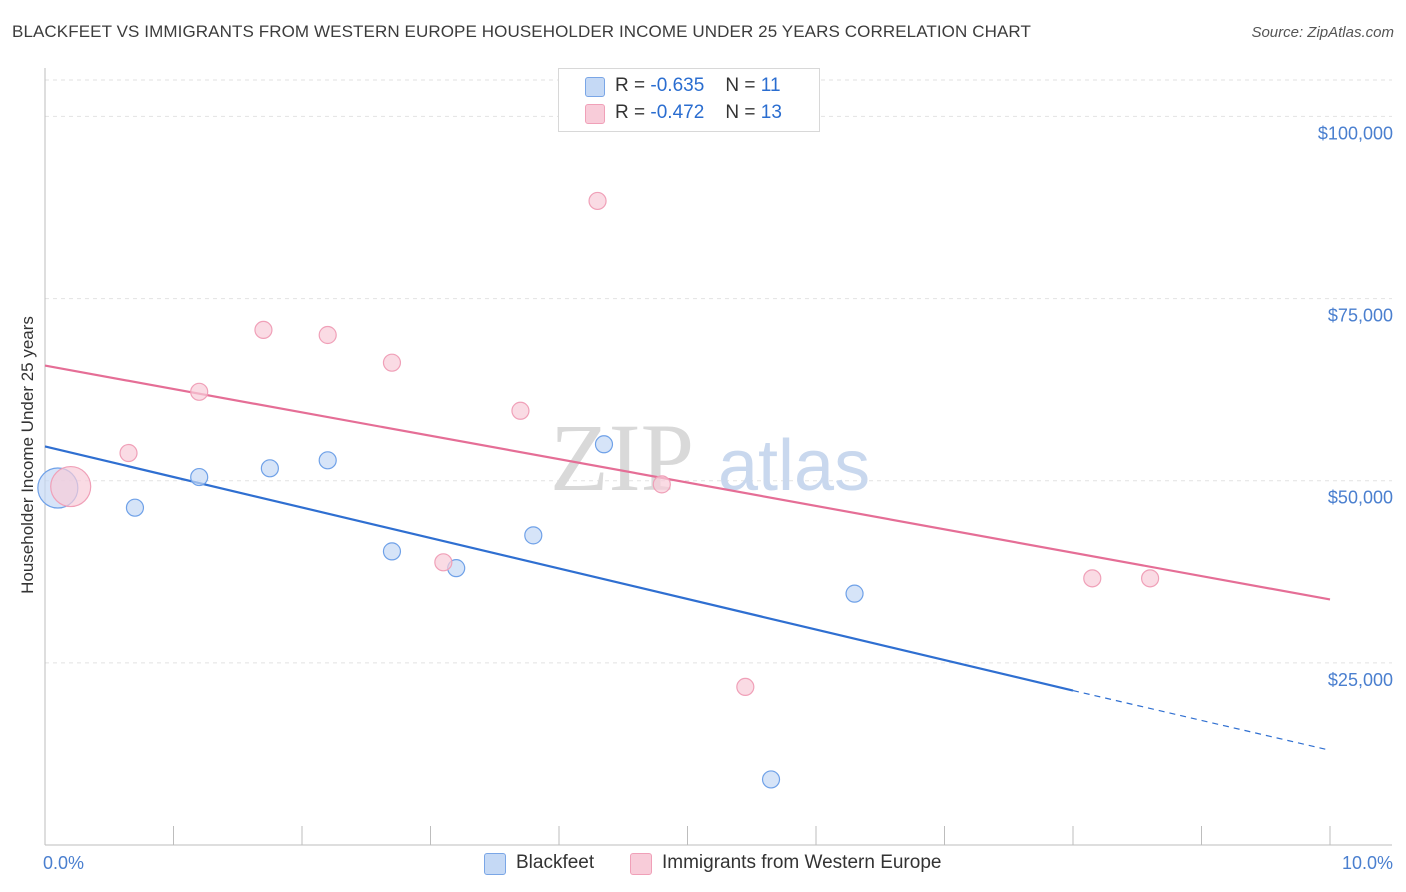  I want to click on legend-r-value: -0.635, so click(677, 85).